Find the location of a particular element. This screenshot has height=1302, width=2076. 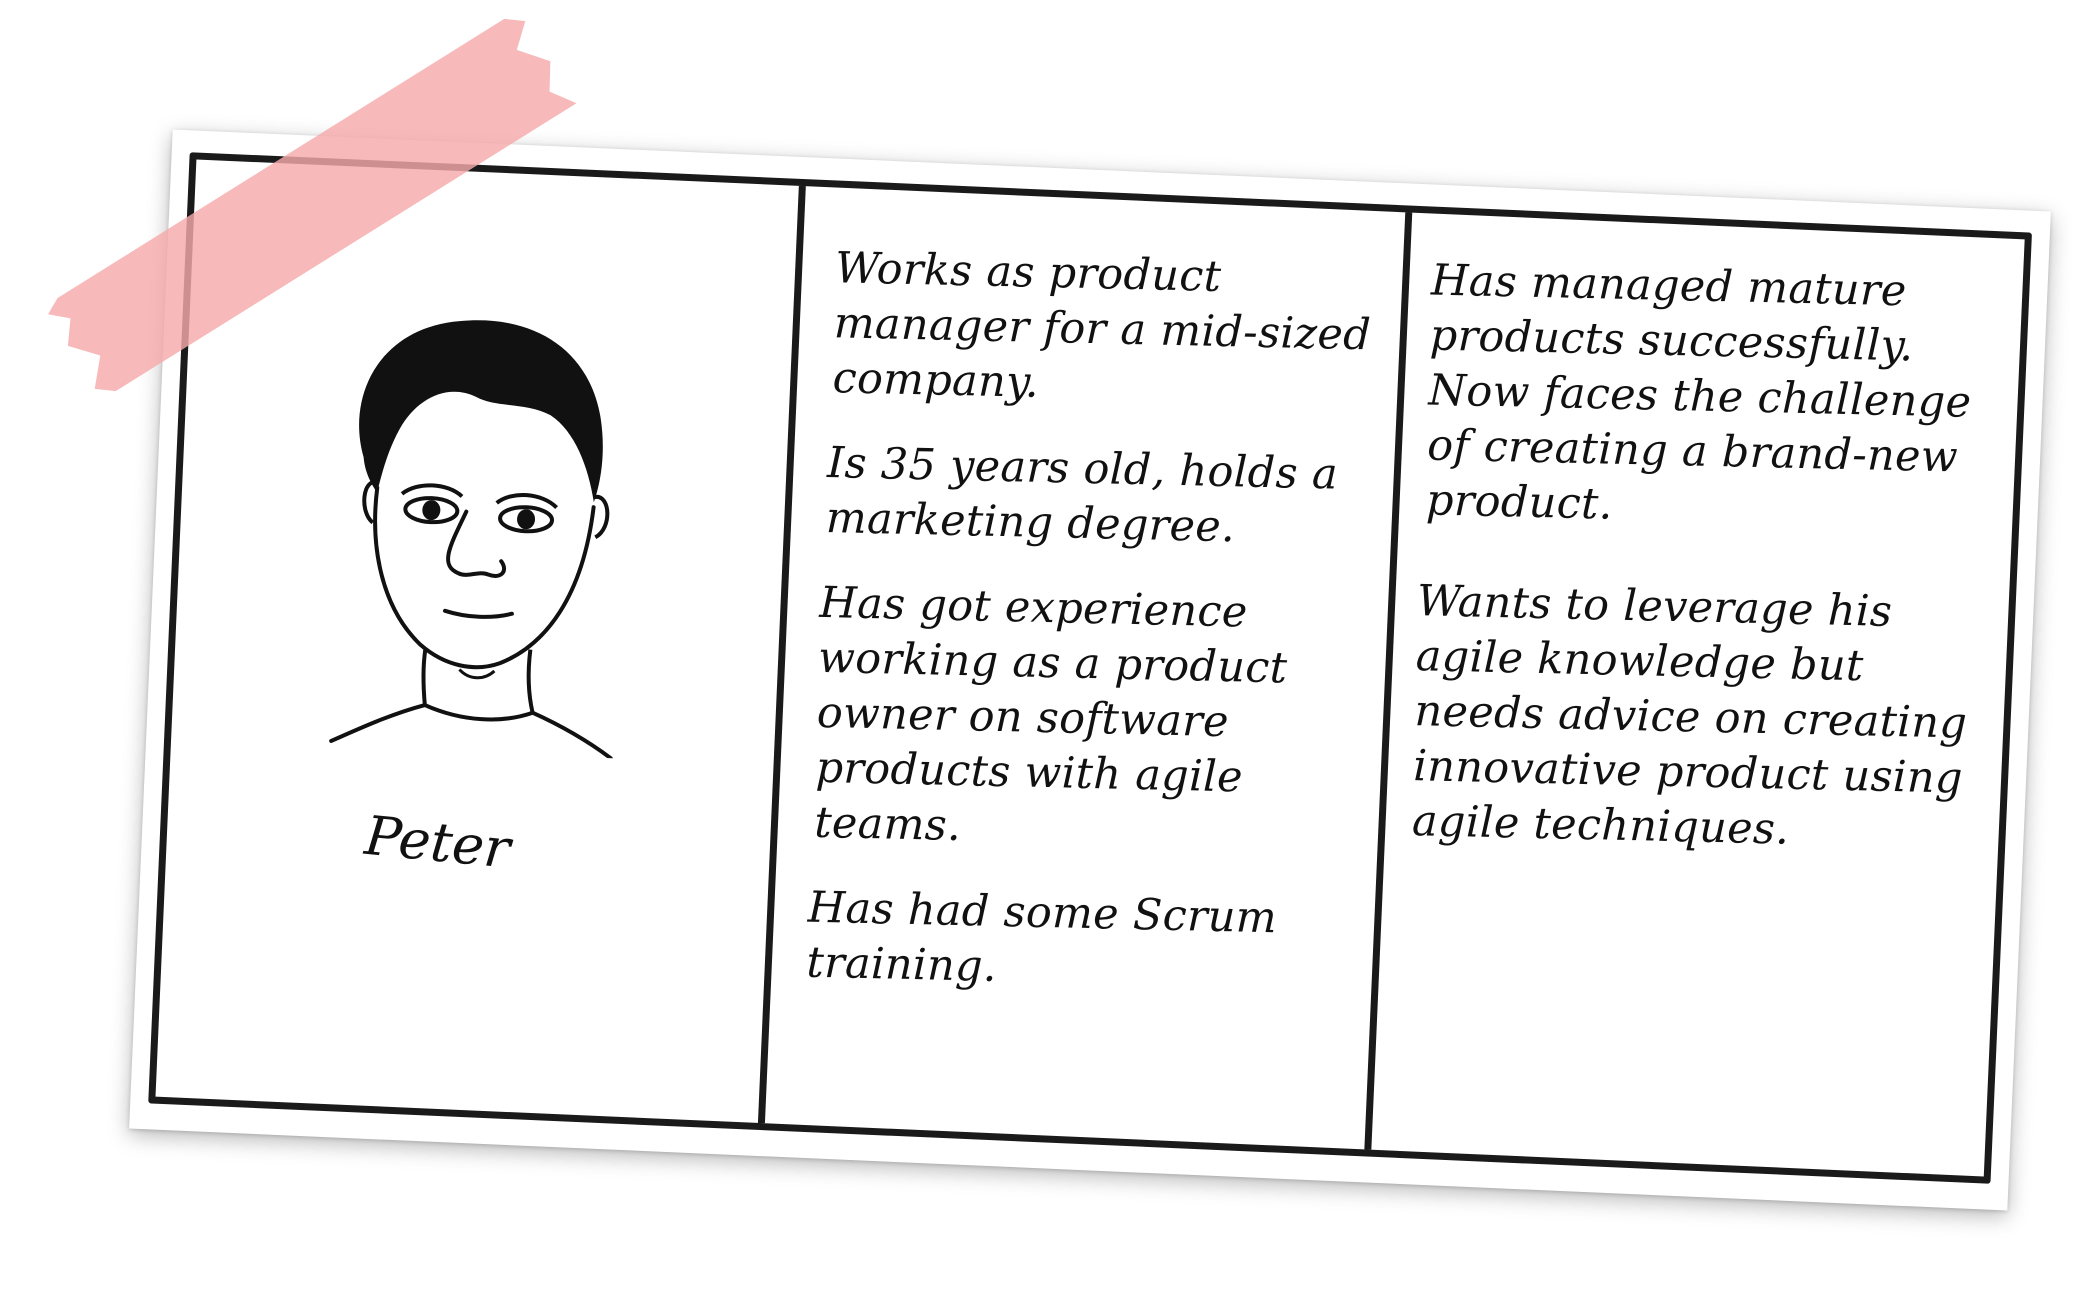

persona-name: Peter is located at coordinates (437, 842).